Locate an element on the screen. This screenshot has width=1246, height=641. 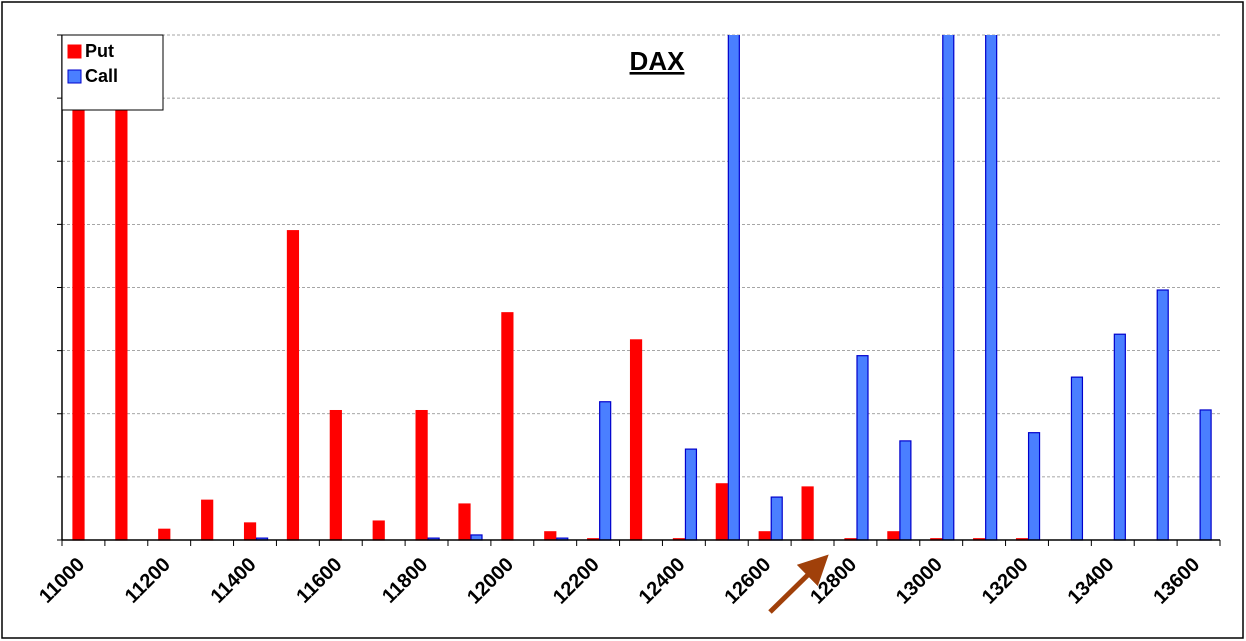
legend-label: Call is located at coordinates (101, 76).